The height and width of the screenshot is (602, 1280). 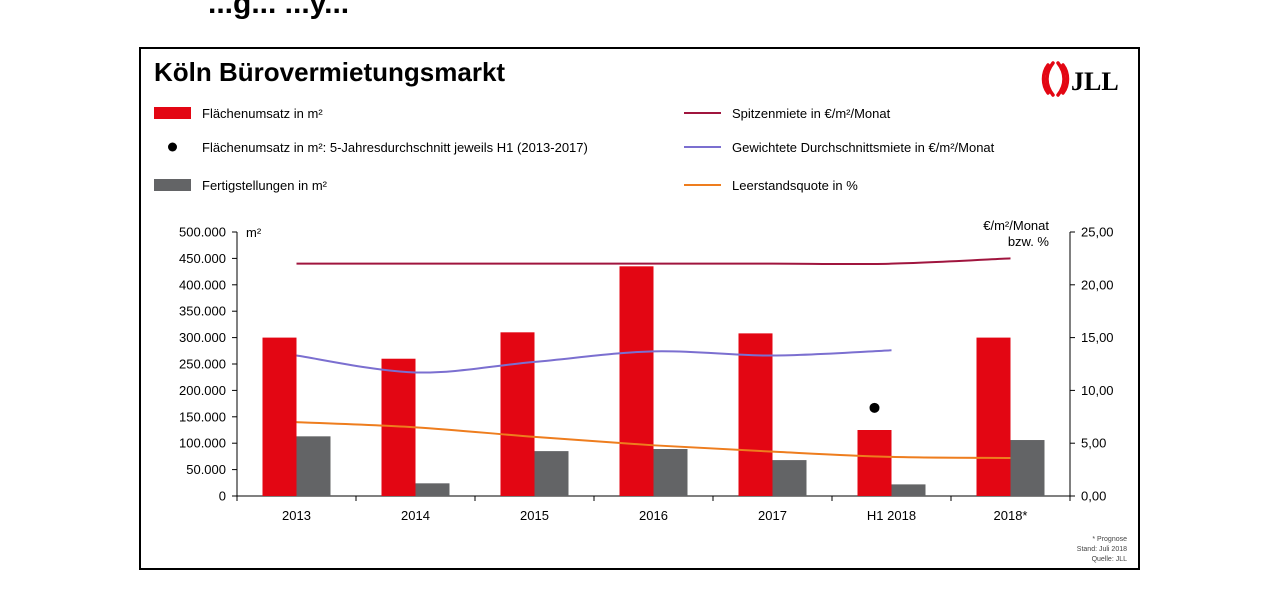 What do you see at coordinates (551, 473) in the screenshot?
I see `bar-fertigstellungen-in-m-2015` at bounding box center [551, 473].